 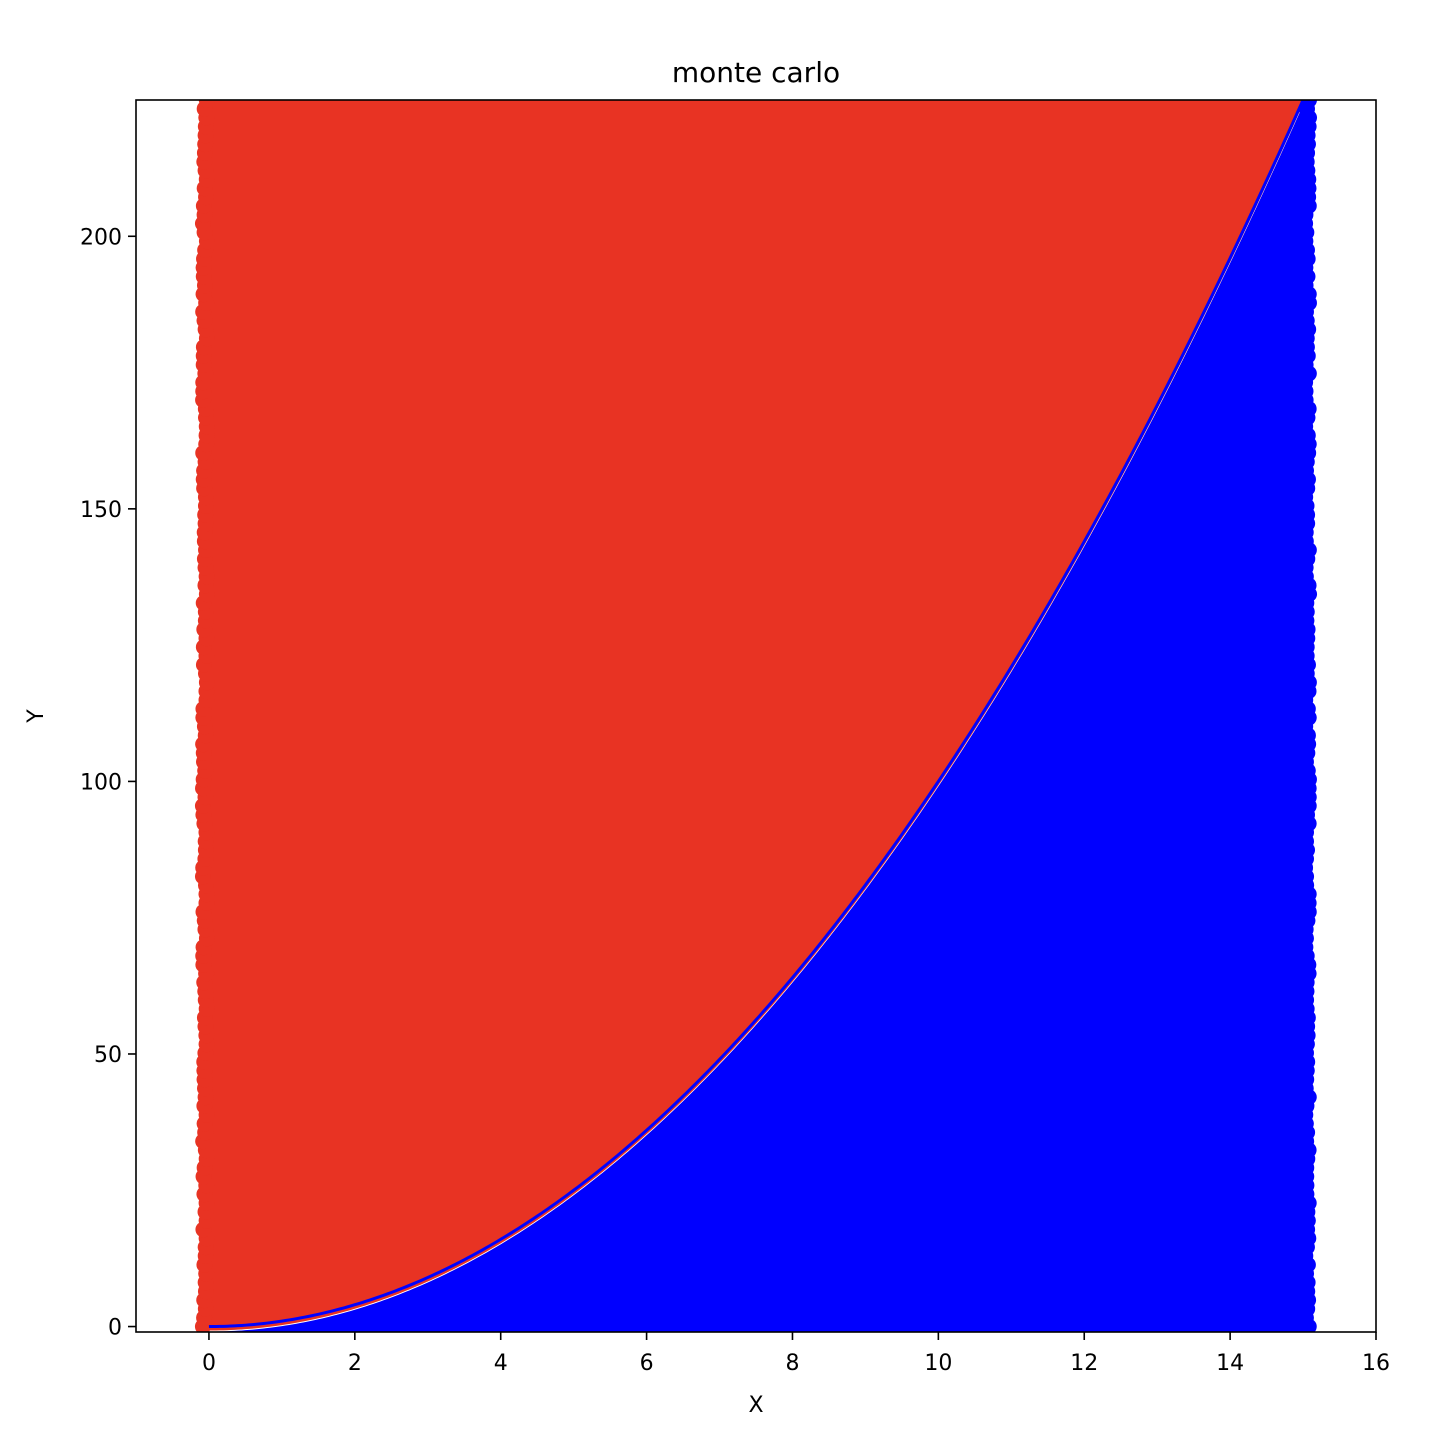 I want to click on y-tick-label: 50, so click(x=108, y=1055).